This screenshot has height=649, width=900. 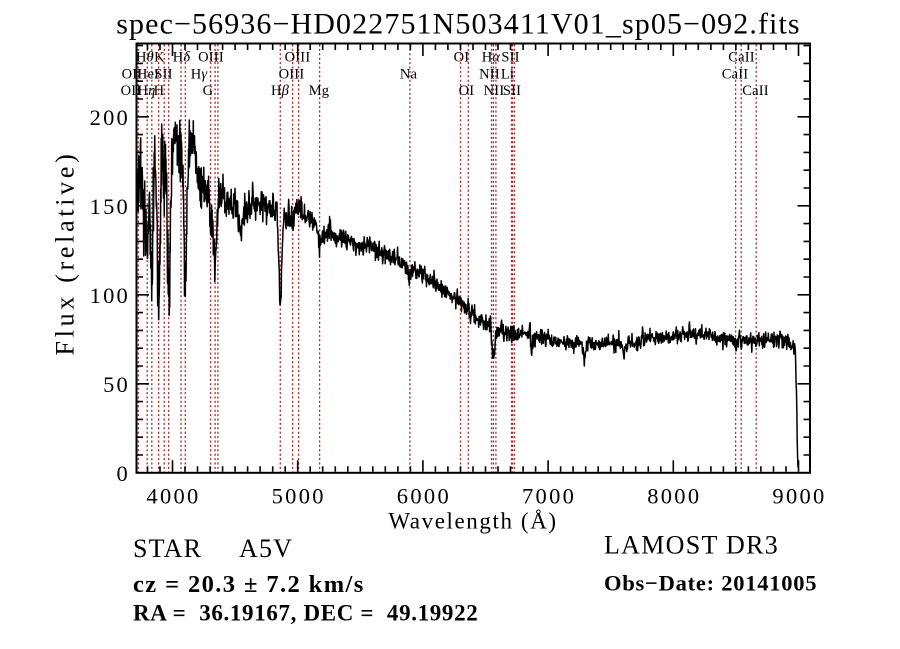 What do you see at coordinates (472, 521) in the screenshot?
I see `svg-text: Wavelength (Å)` at bounding box center [472, 521].